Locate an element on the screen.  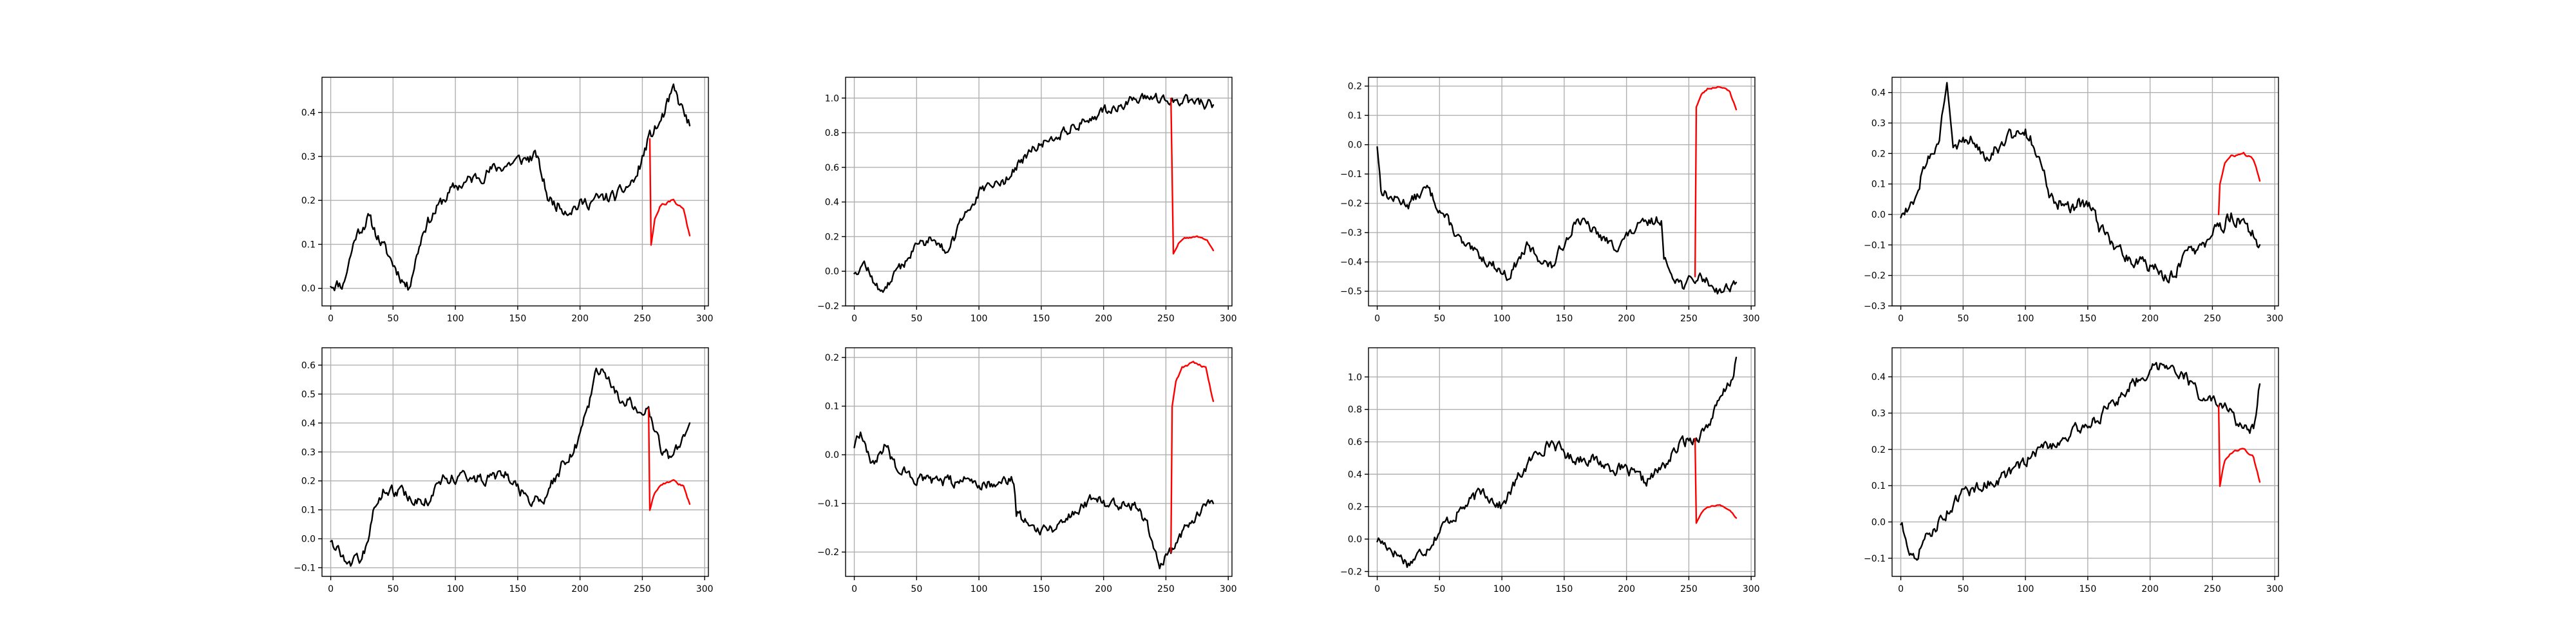
y-tick-label: −0.3 is located at coordinates (1875, 306).